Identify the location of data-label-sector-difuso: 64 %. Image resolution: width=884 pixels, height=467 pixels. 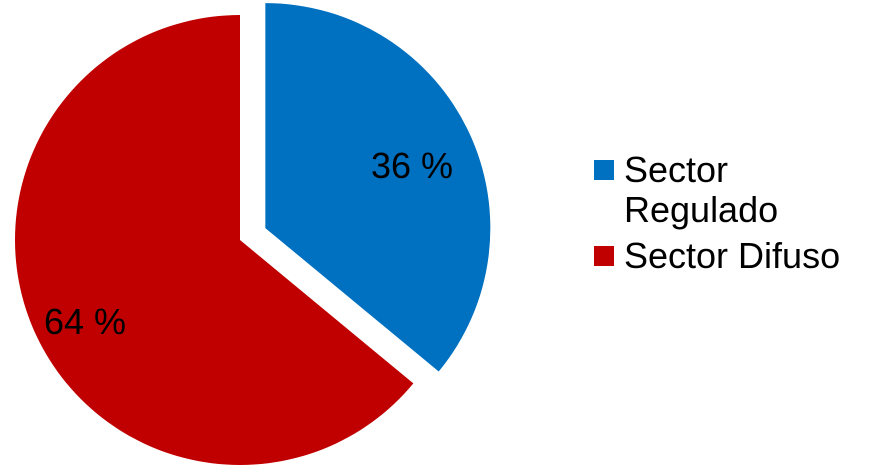
(85, 321).